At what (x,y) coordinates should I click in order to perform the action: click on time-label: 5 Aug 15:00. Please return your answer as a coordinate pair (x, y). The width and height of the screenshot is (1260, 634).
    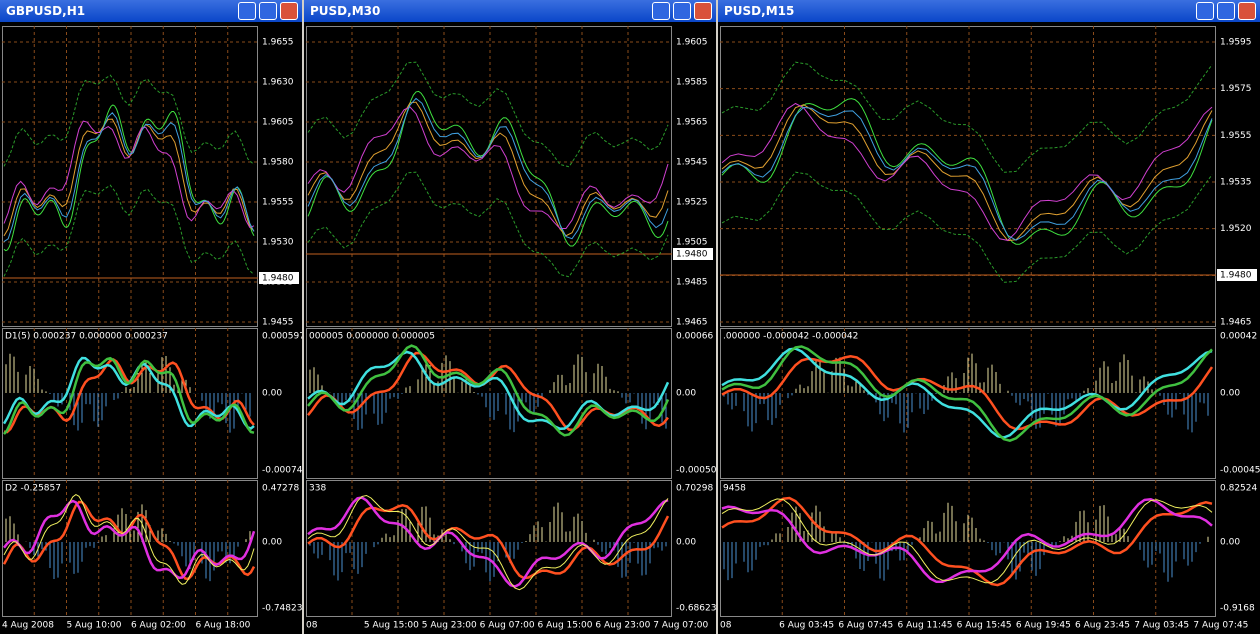
    Looking at the image, I should click on (391, 626).